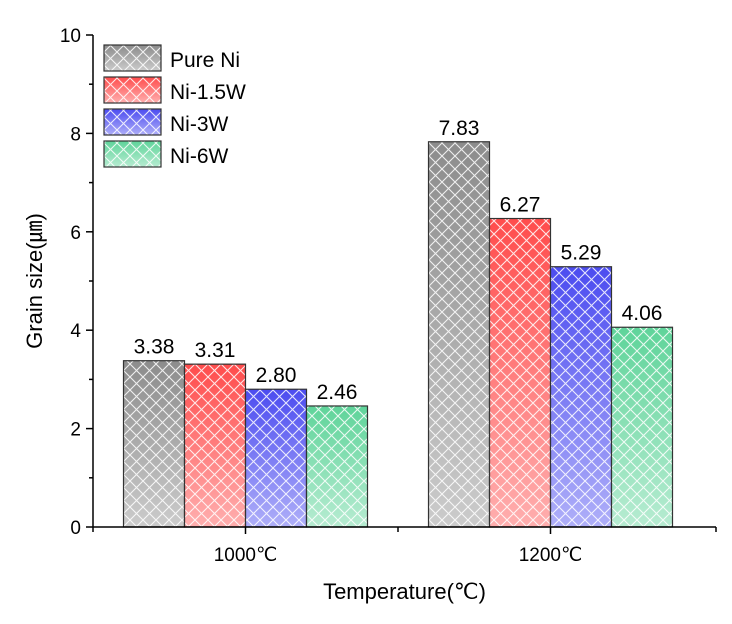 The image size is (732, 624). Describe the element at coordinates (166, 122) in the screenshot. I see `legend-item-ni-3w: Ni-3W` at that location.